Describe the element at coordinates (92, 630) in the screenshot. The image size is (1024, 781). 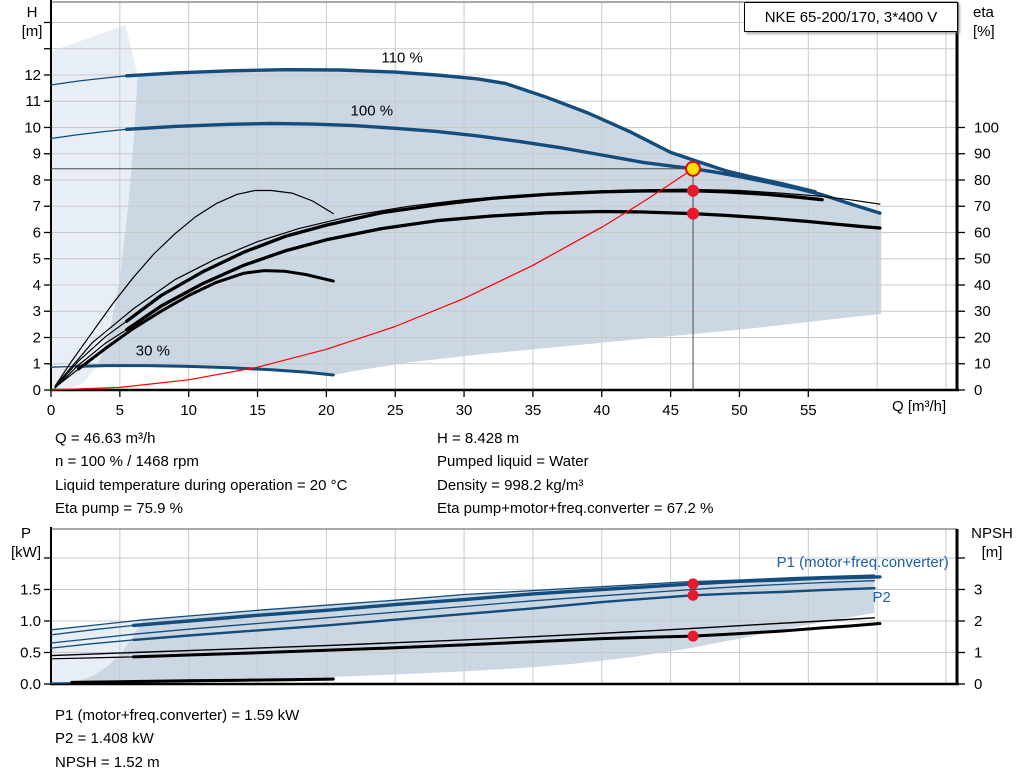
I see `p1-100-ext` at that location.